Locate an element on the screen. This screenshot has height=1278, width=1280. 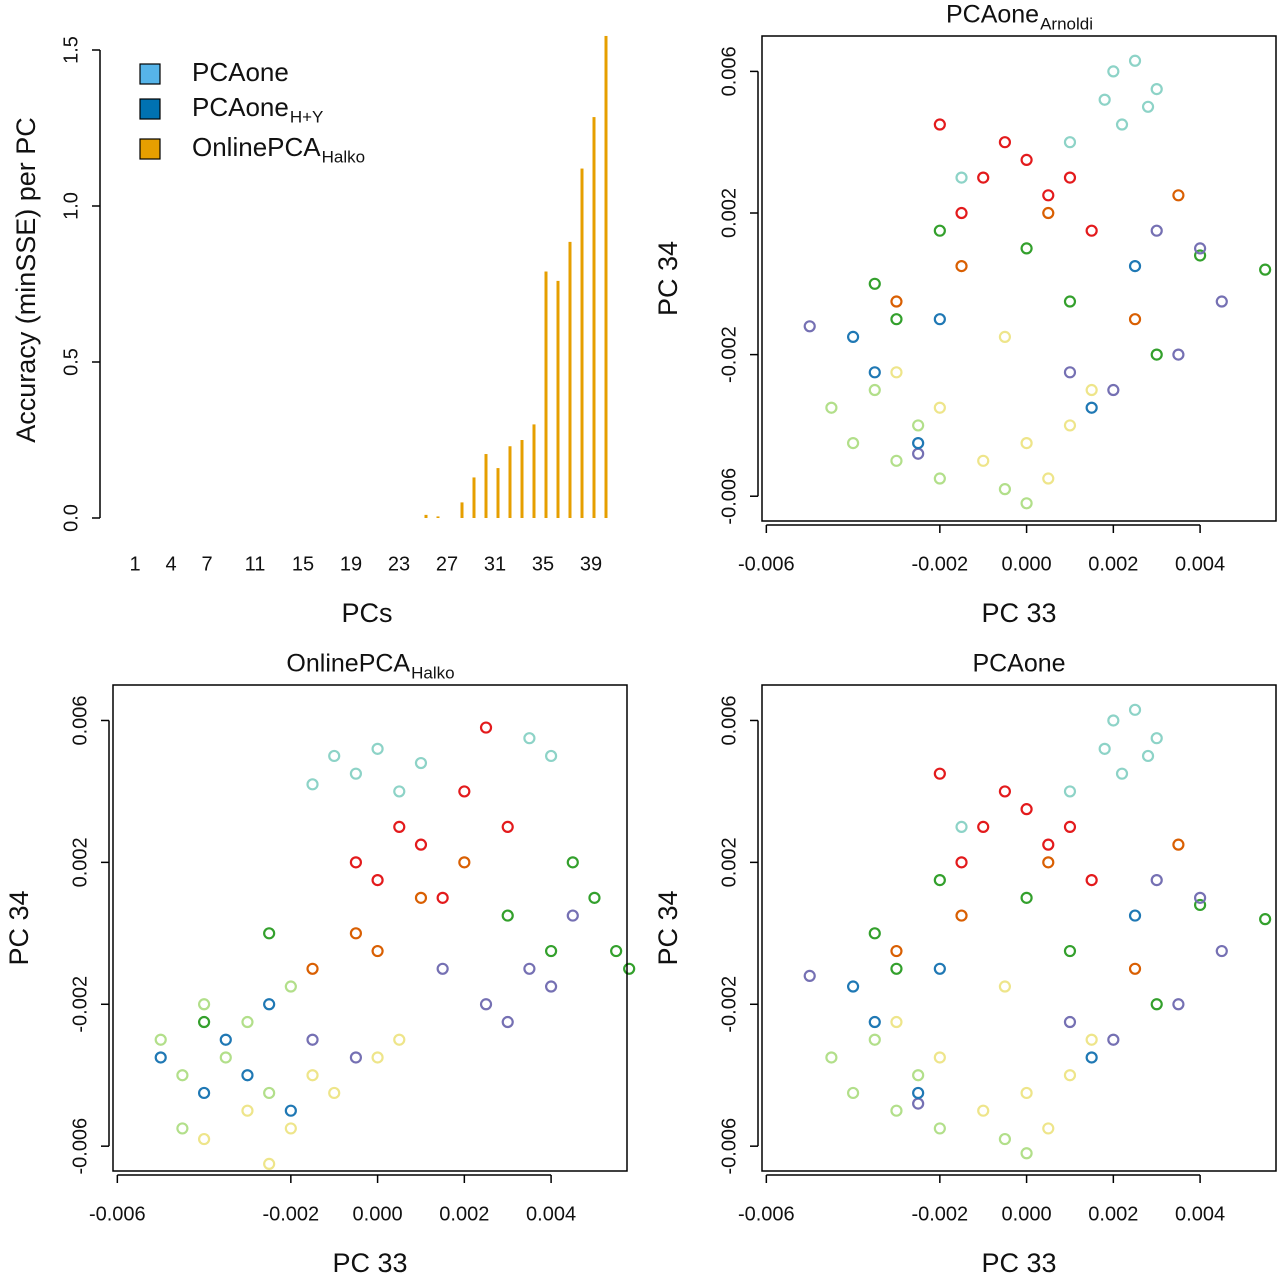
y-tick-label: 0.006 is located at coordinates (729, 720).